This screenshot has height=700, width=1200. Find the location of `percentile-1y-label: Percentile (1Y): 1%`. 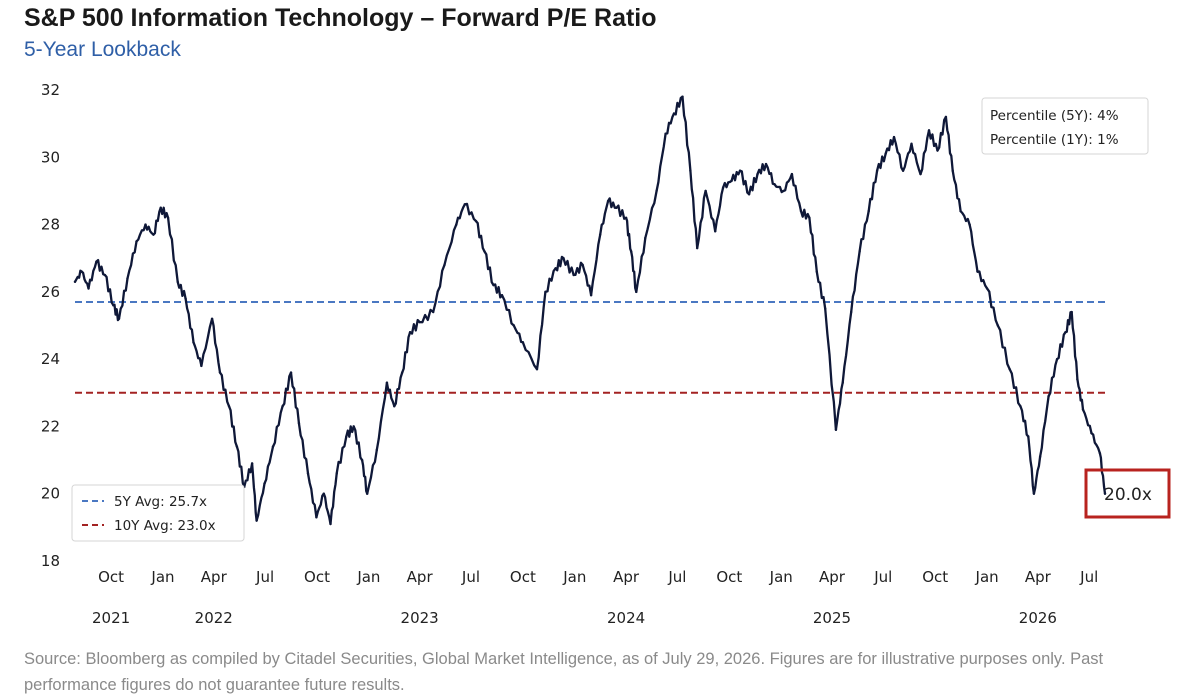

percentile-1y-label: Percentile (1Y): 1% is located at coordinates (1054, 140).